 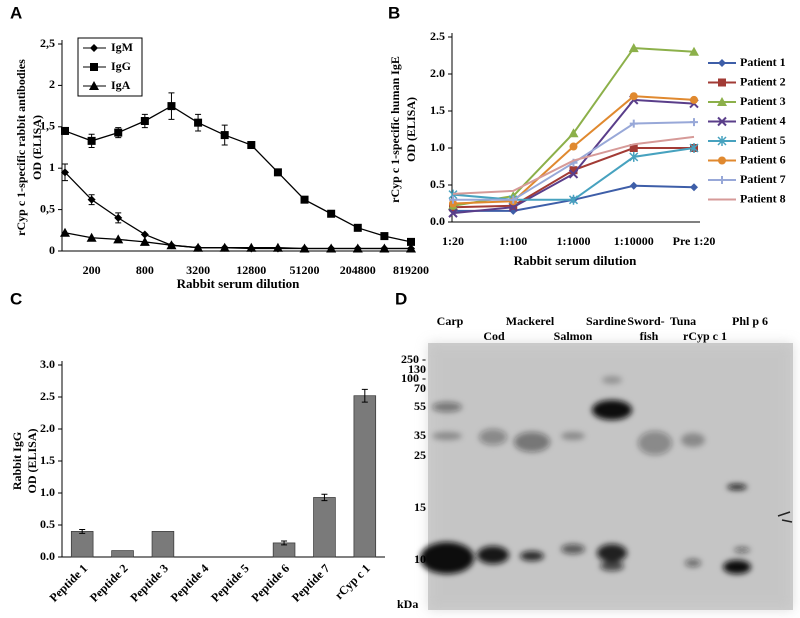 I want to click on x-tick-label: Peptide 1, so click(x=69, y=583).